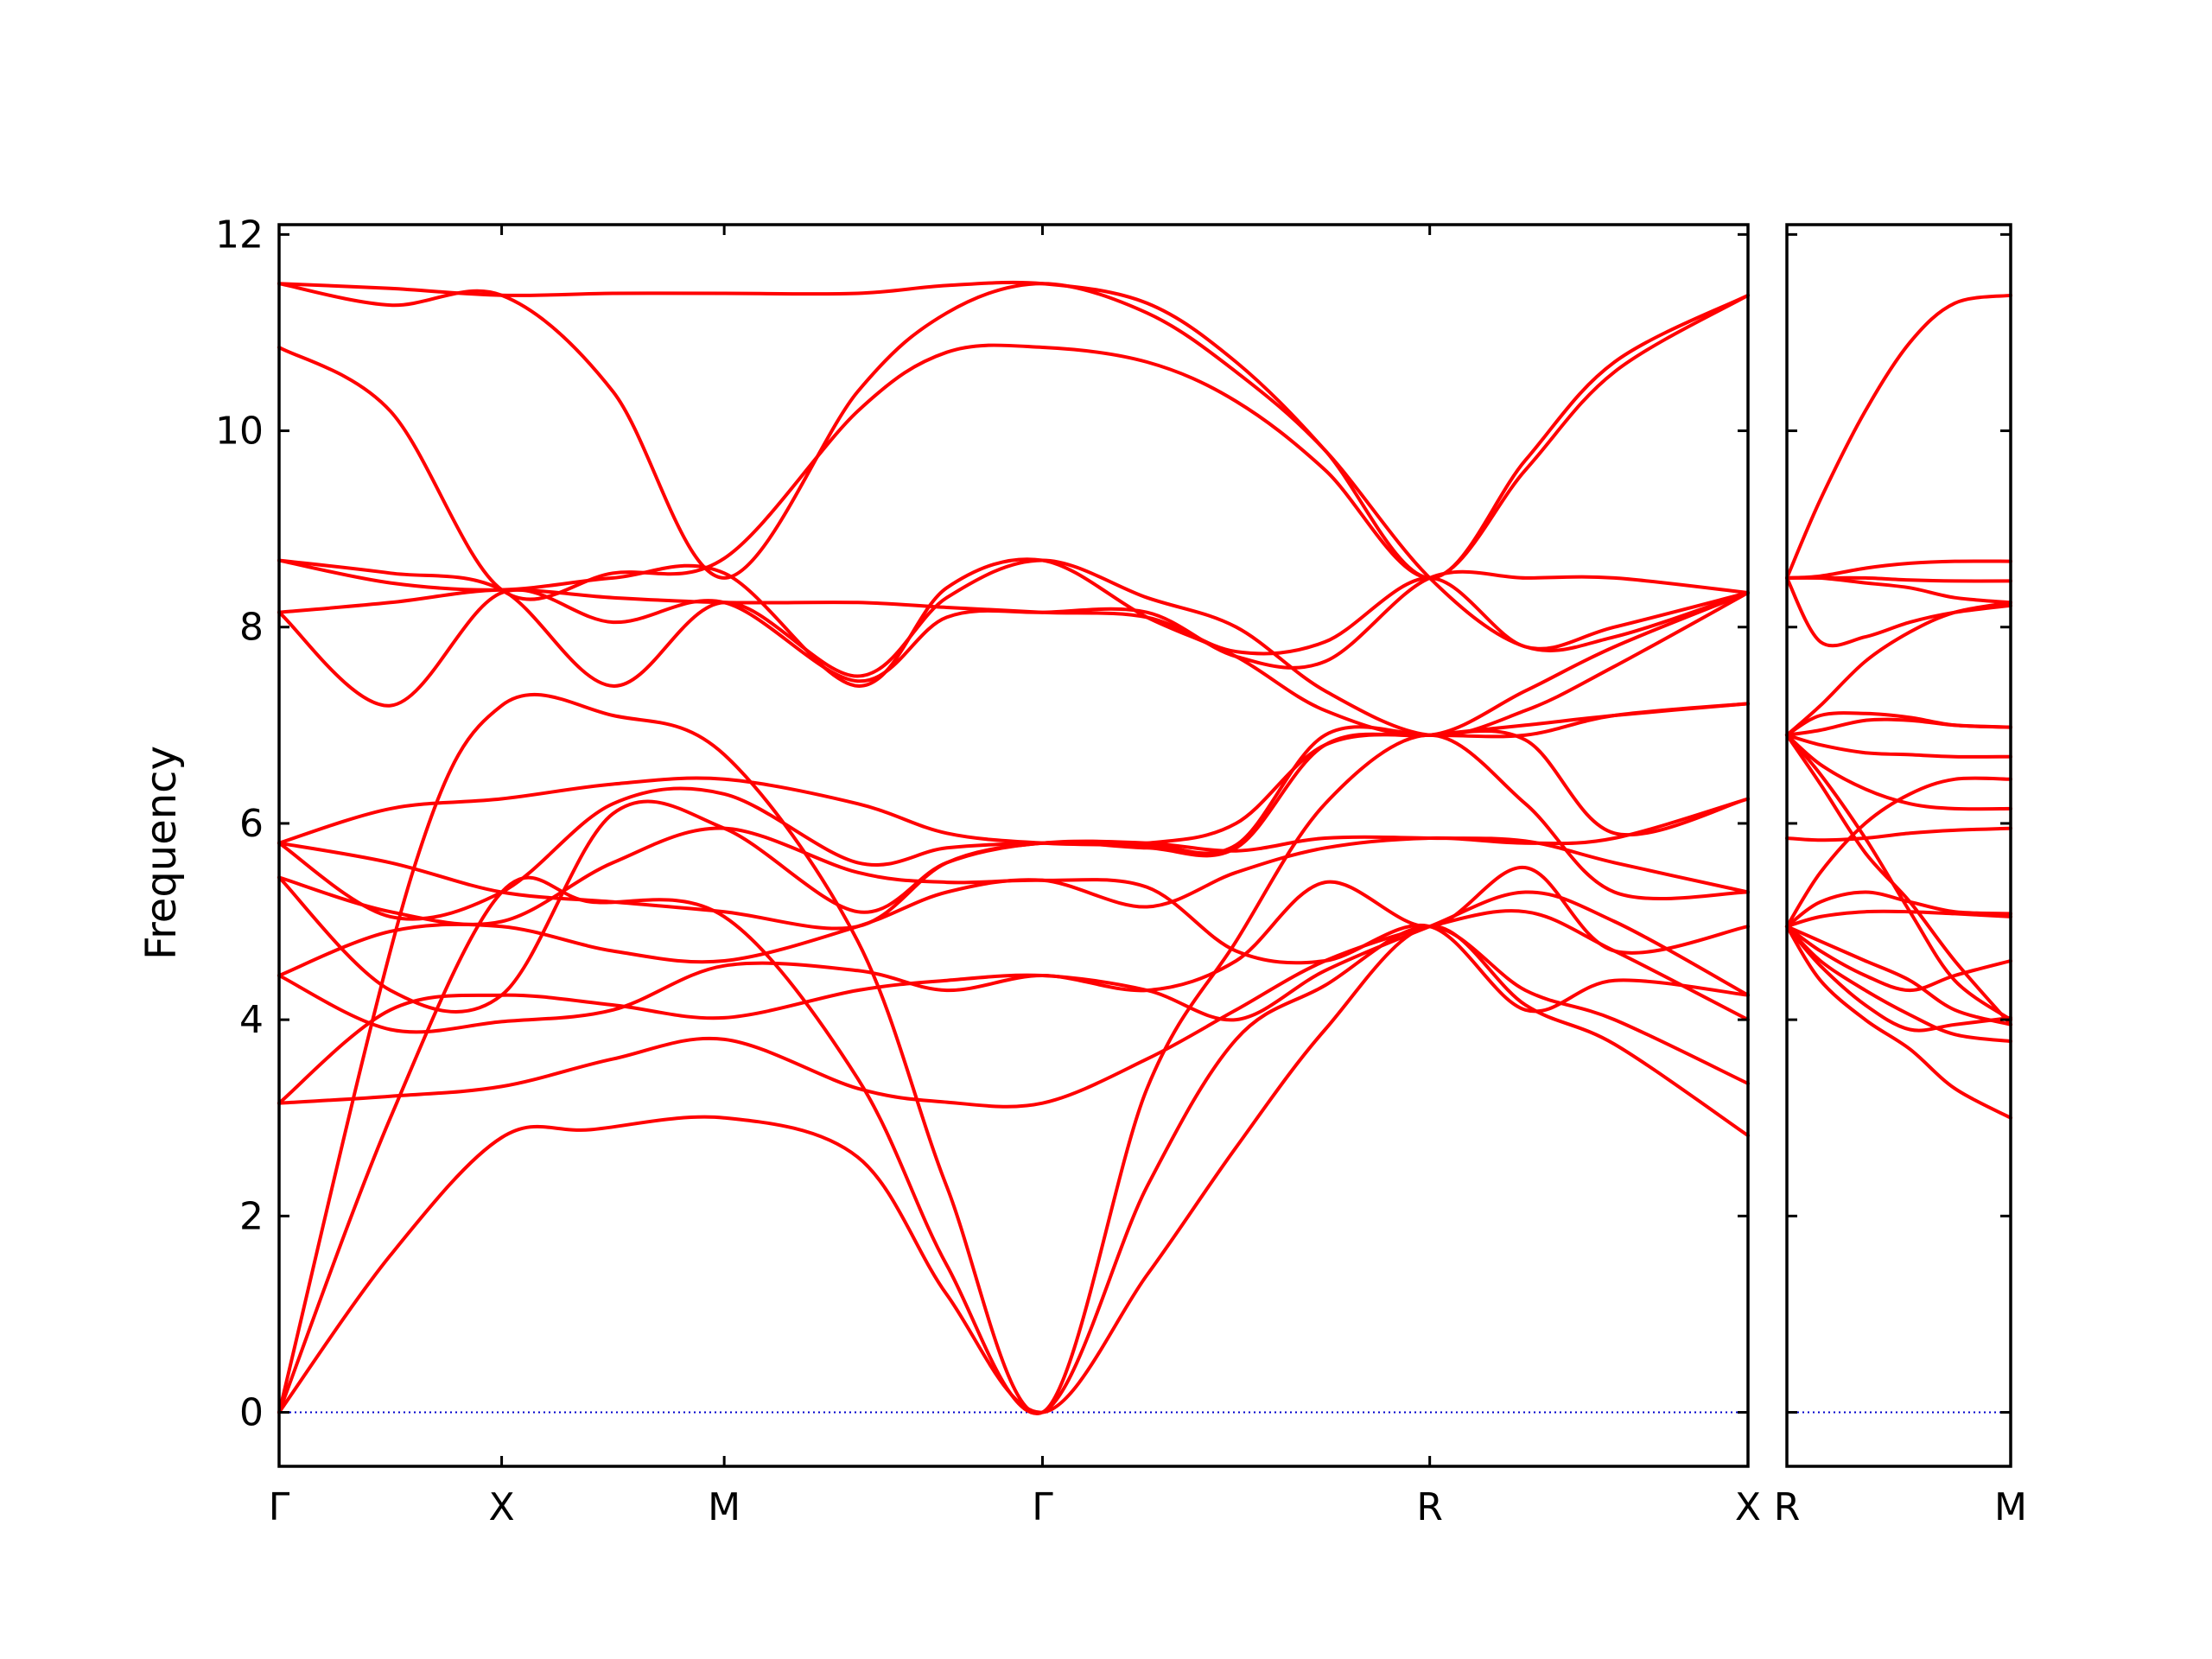 This screenshot has height=1659, width=2212. Describe the element at coordinates (251, 628) in the screenshot. I see `y-tick-label: 8` at that location.